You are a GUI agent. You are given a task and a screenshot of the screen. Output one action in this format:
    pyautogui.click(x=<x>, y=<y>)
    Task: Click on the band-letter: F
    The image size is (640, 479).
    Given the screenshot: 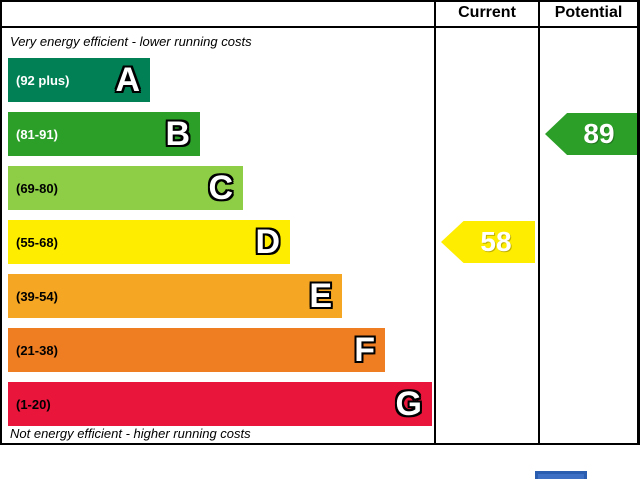 What is the action you would take?
    pyautogui.click(x=364, y=350)
    